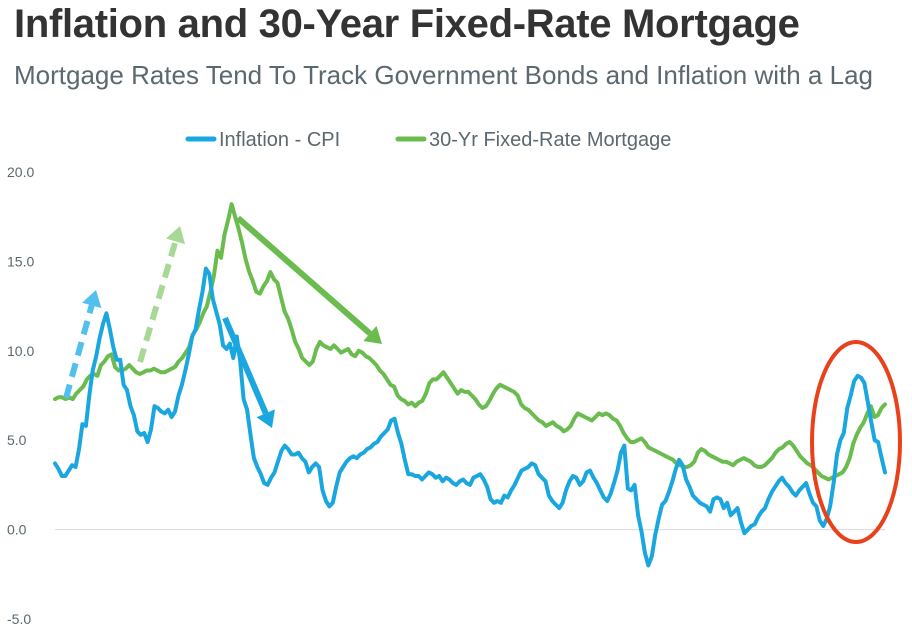  Describe the element at coordinates (279, 140) in the screenshot. I see `legend-label-inflation: Inflation - CPI` at that location.